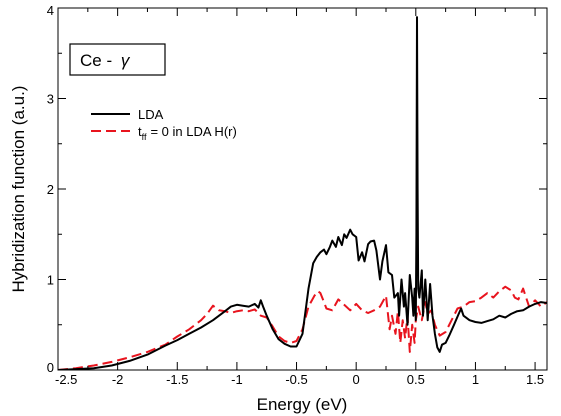 The height and width of the screenshot is (416, 561). Describe the element at coordinates (296, 379) in the screenshot. I see `x-tick-label: -0.5` at that location.